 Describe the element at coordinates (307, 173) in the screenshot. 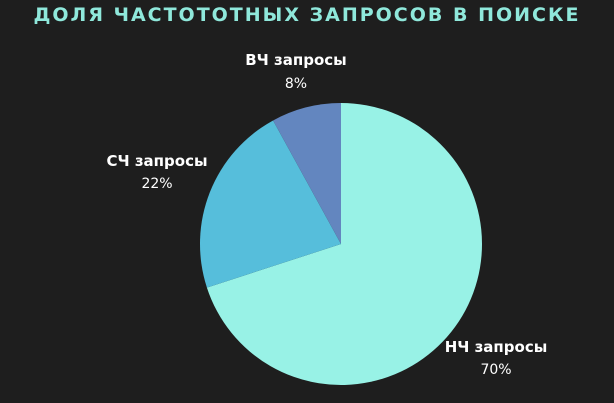

I see `pie-slice-vch` at that location.